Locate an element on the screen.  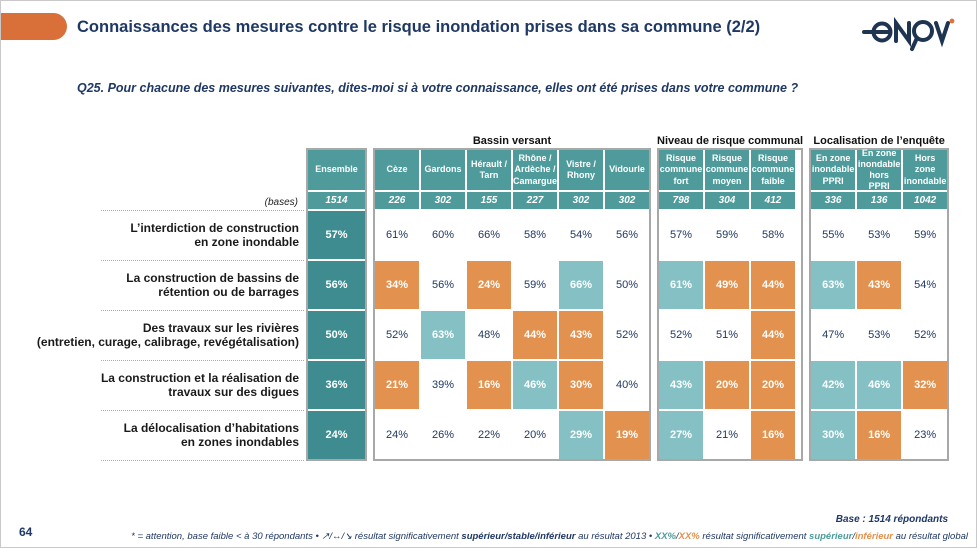
data-cell: 23% is located at coordinates (925, 435).